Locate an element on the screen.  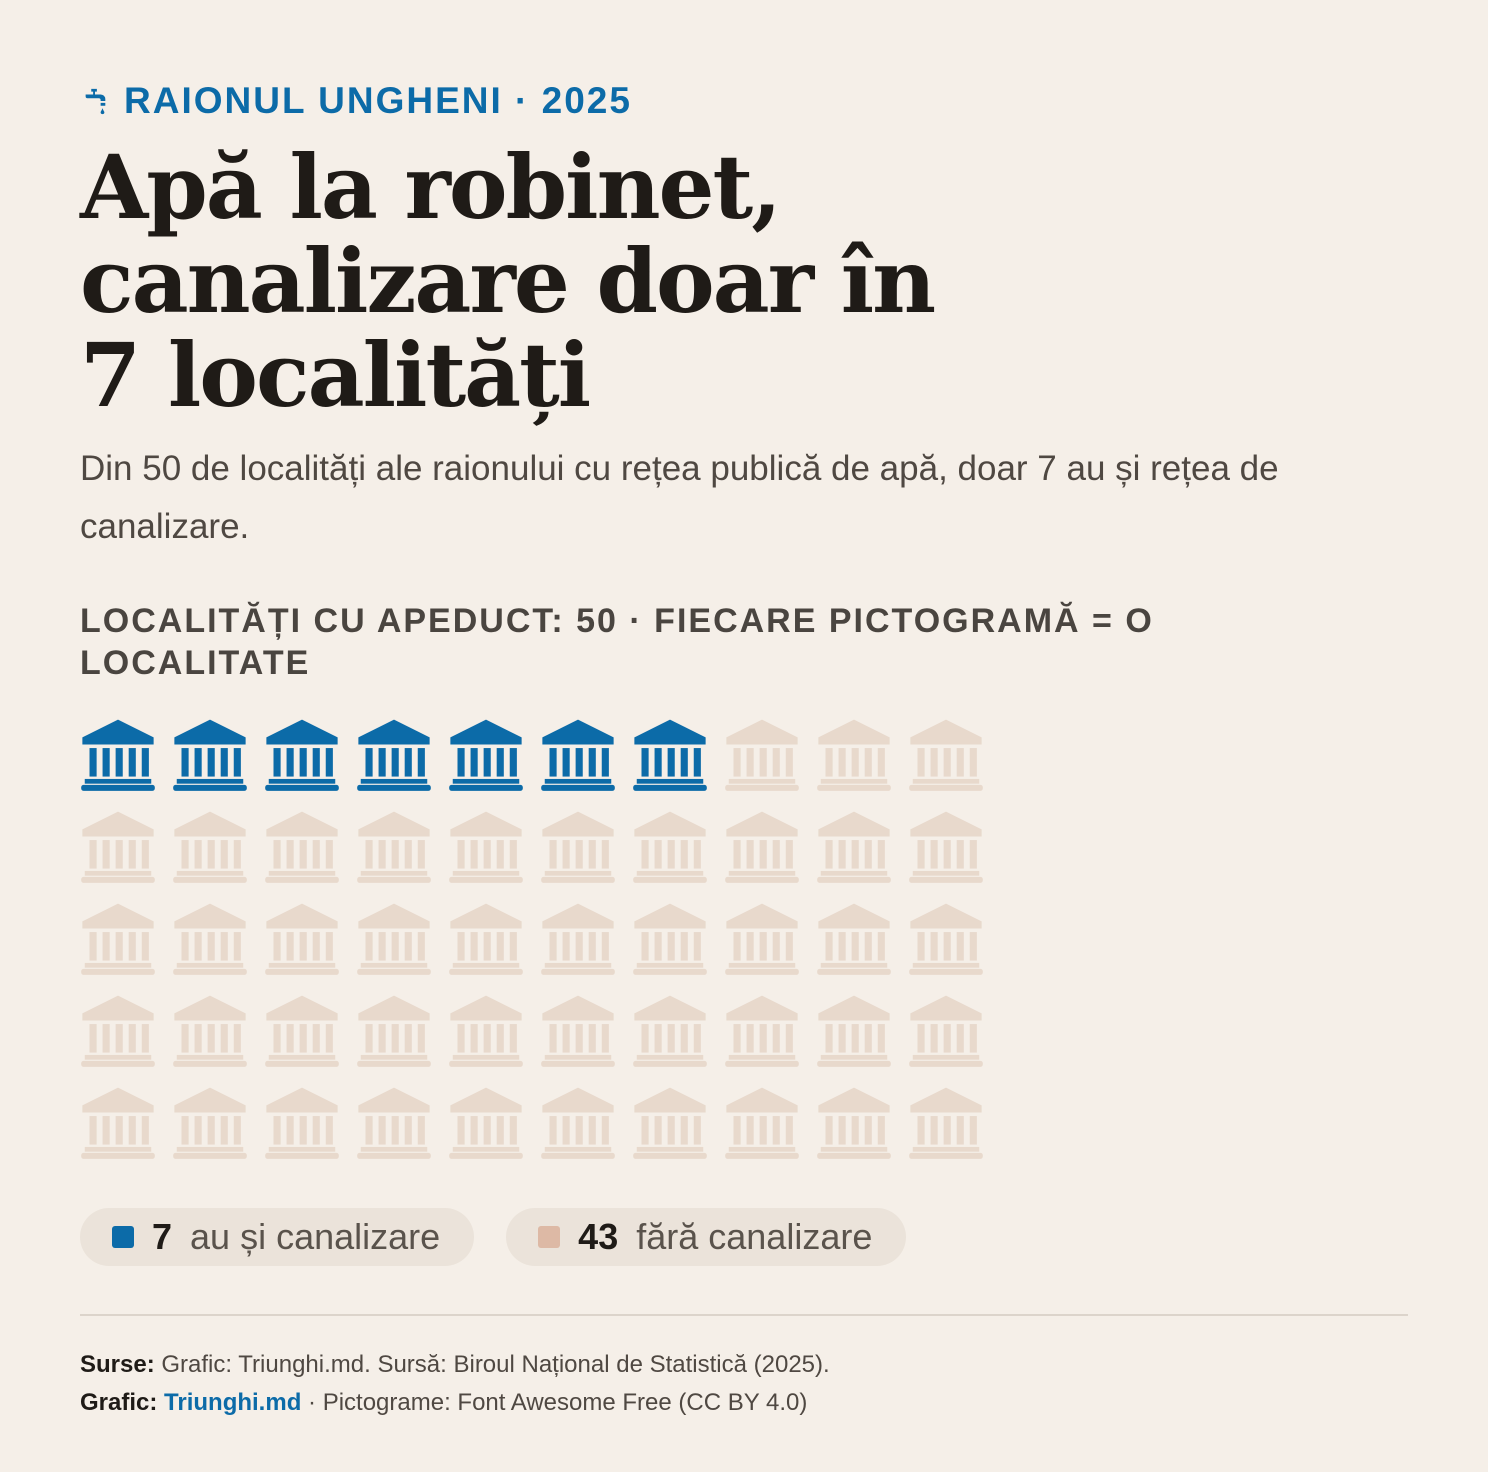
legend-item-with-sewage: 7 au și canalizare is located at coordinates (277, 1237).